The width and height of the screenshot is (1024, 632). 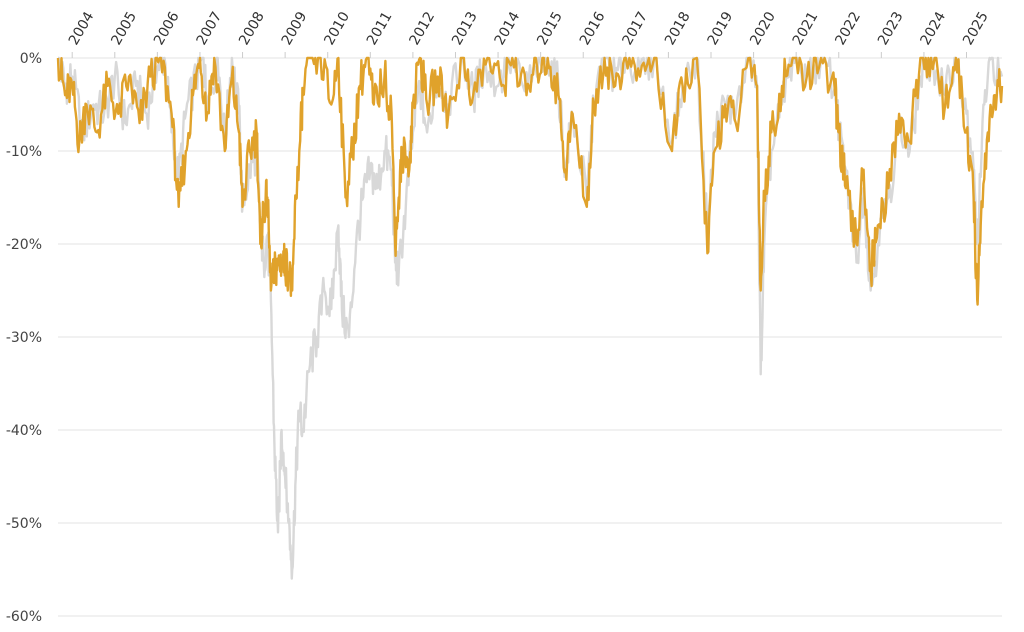 What do you see at coordinates (678, 28) in the screenshot?
I see `x-tick-label: 2018` at bounding box center [678, 28].